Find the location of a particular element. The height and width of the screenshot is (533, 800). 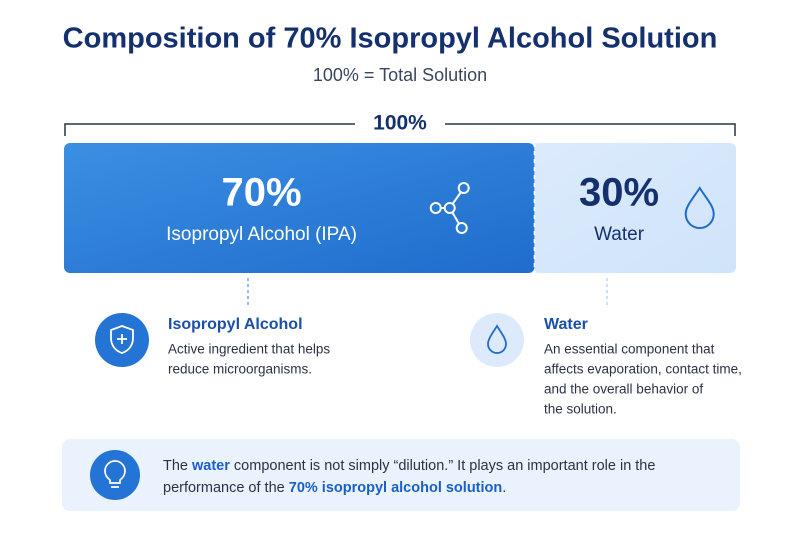

card-icon is located at coordinates (497, 340).